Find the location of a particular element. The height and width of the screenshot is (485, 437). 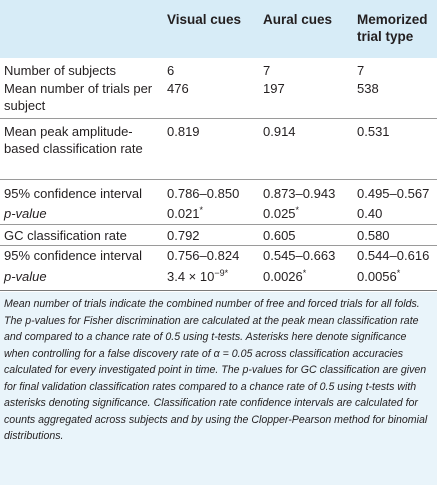

p-value-text: 0.0026 is located at coordinates (283, 276).